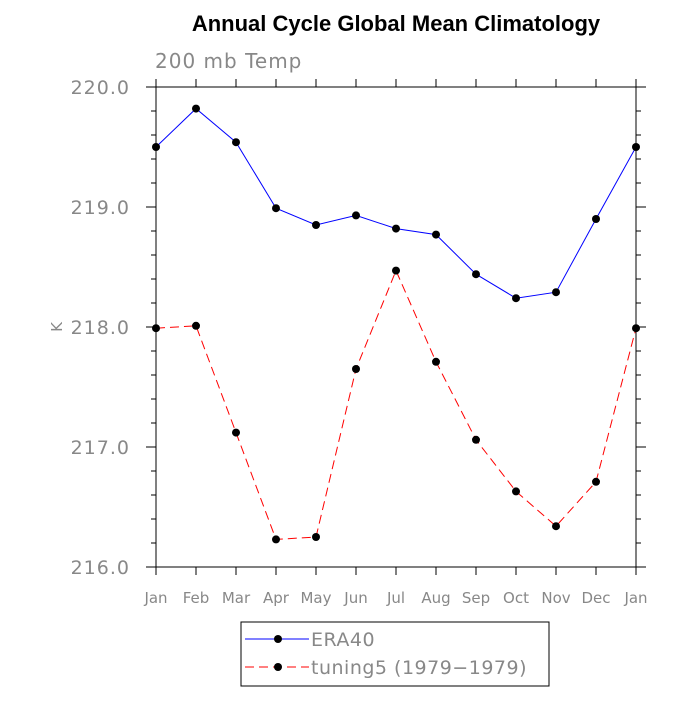 This screenshot has width=700, height=705. I want to click on x-tick-label: Oct, so click(516, 598).